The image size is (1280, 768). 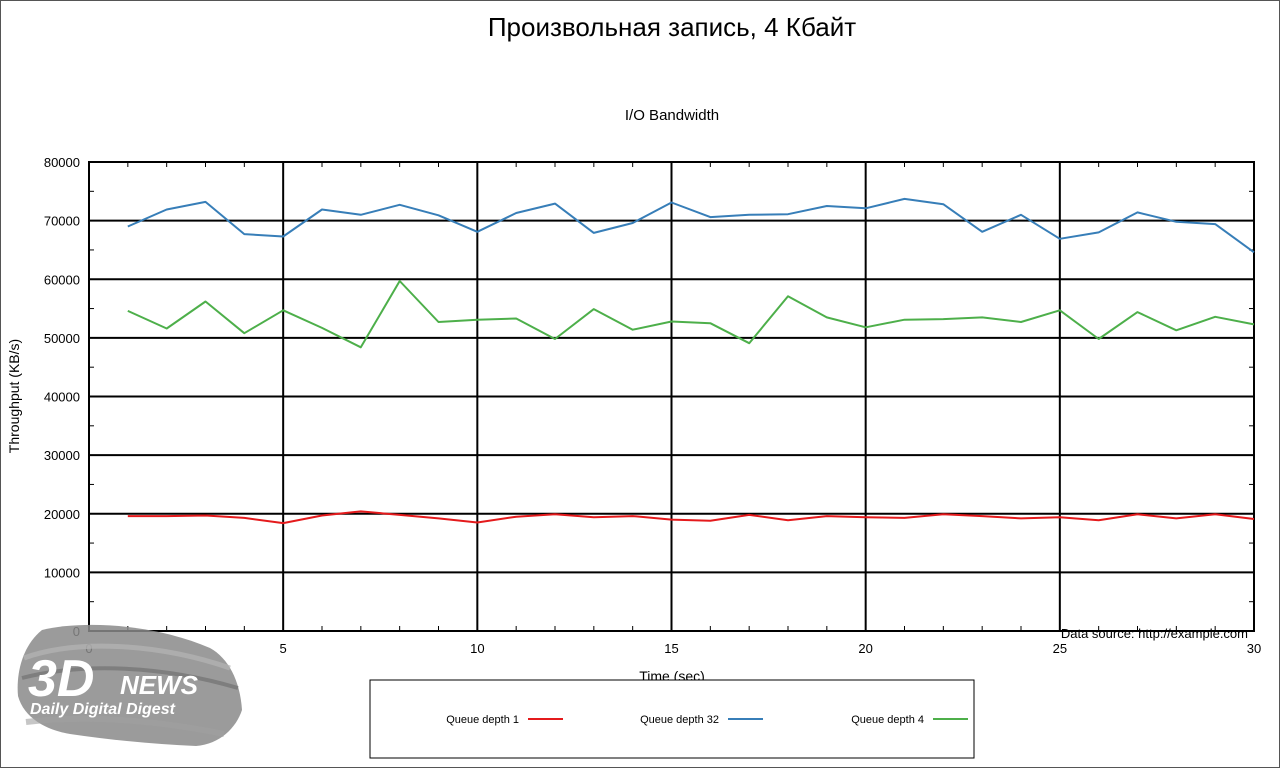 What do you see at coordinates (62, 514) in the screenshot?
I see `y-tick-label: 20000` at bounding box center [62, 514].